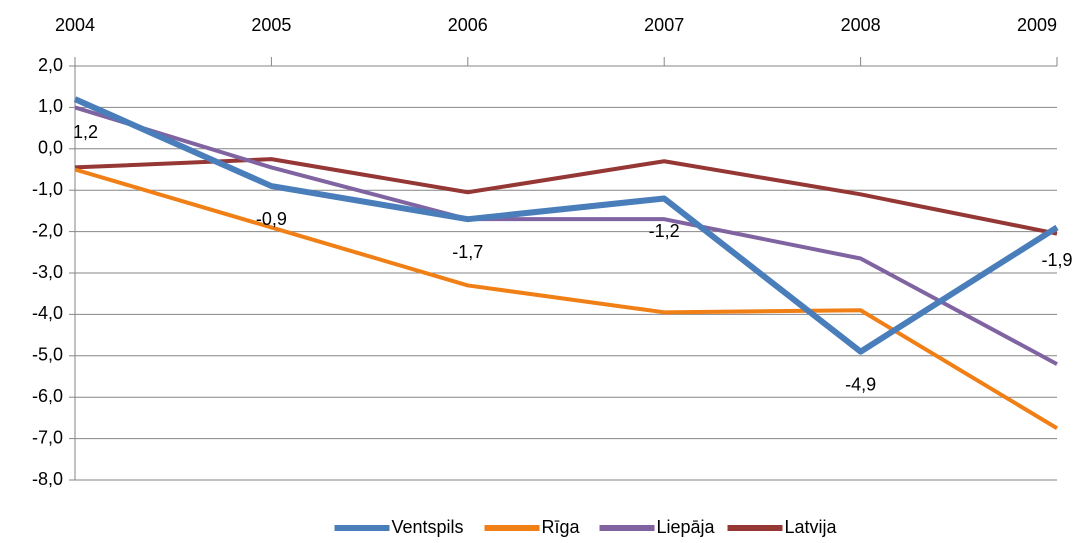  I want to click on data-label: -0,9, so click(271, 219).